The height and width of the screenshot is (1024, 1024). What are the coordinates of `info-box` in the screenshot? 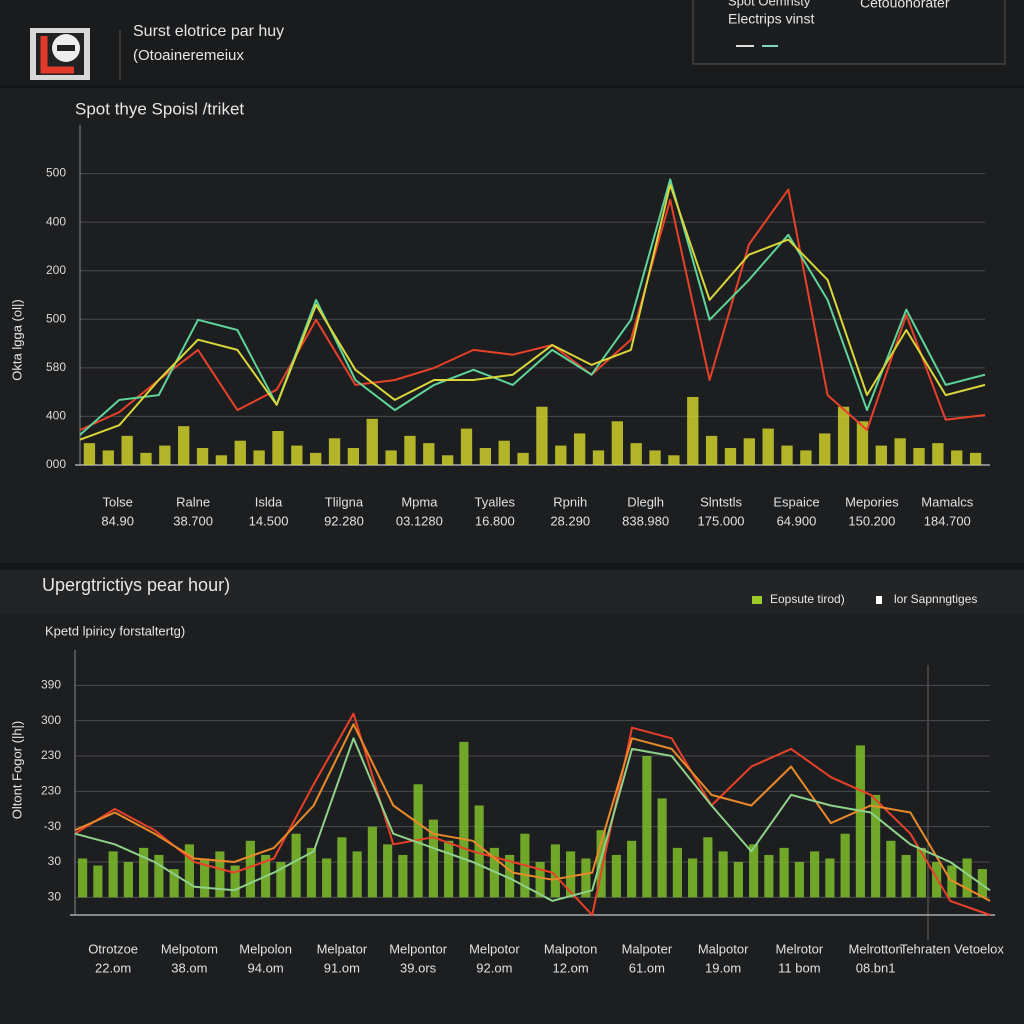 It's located at (849, 32).